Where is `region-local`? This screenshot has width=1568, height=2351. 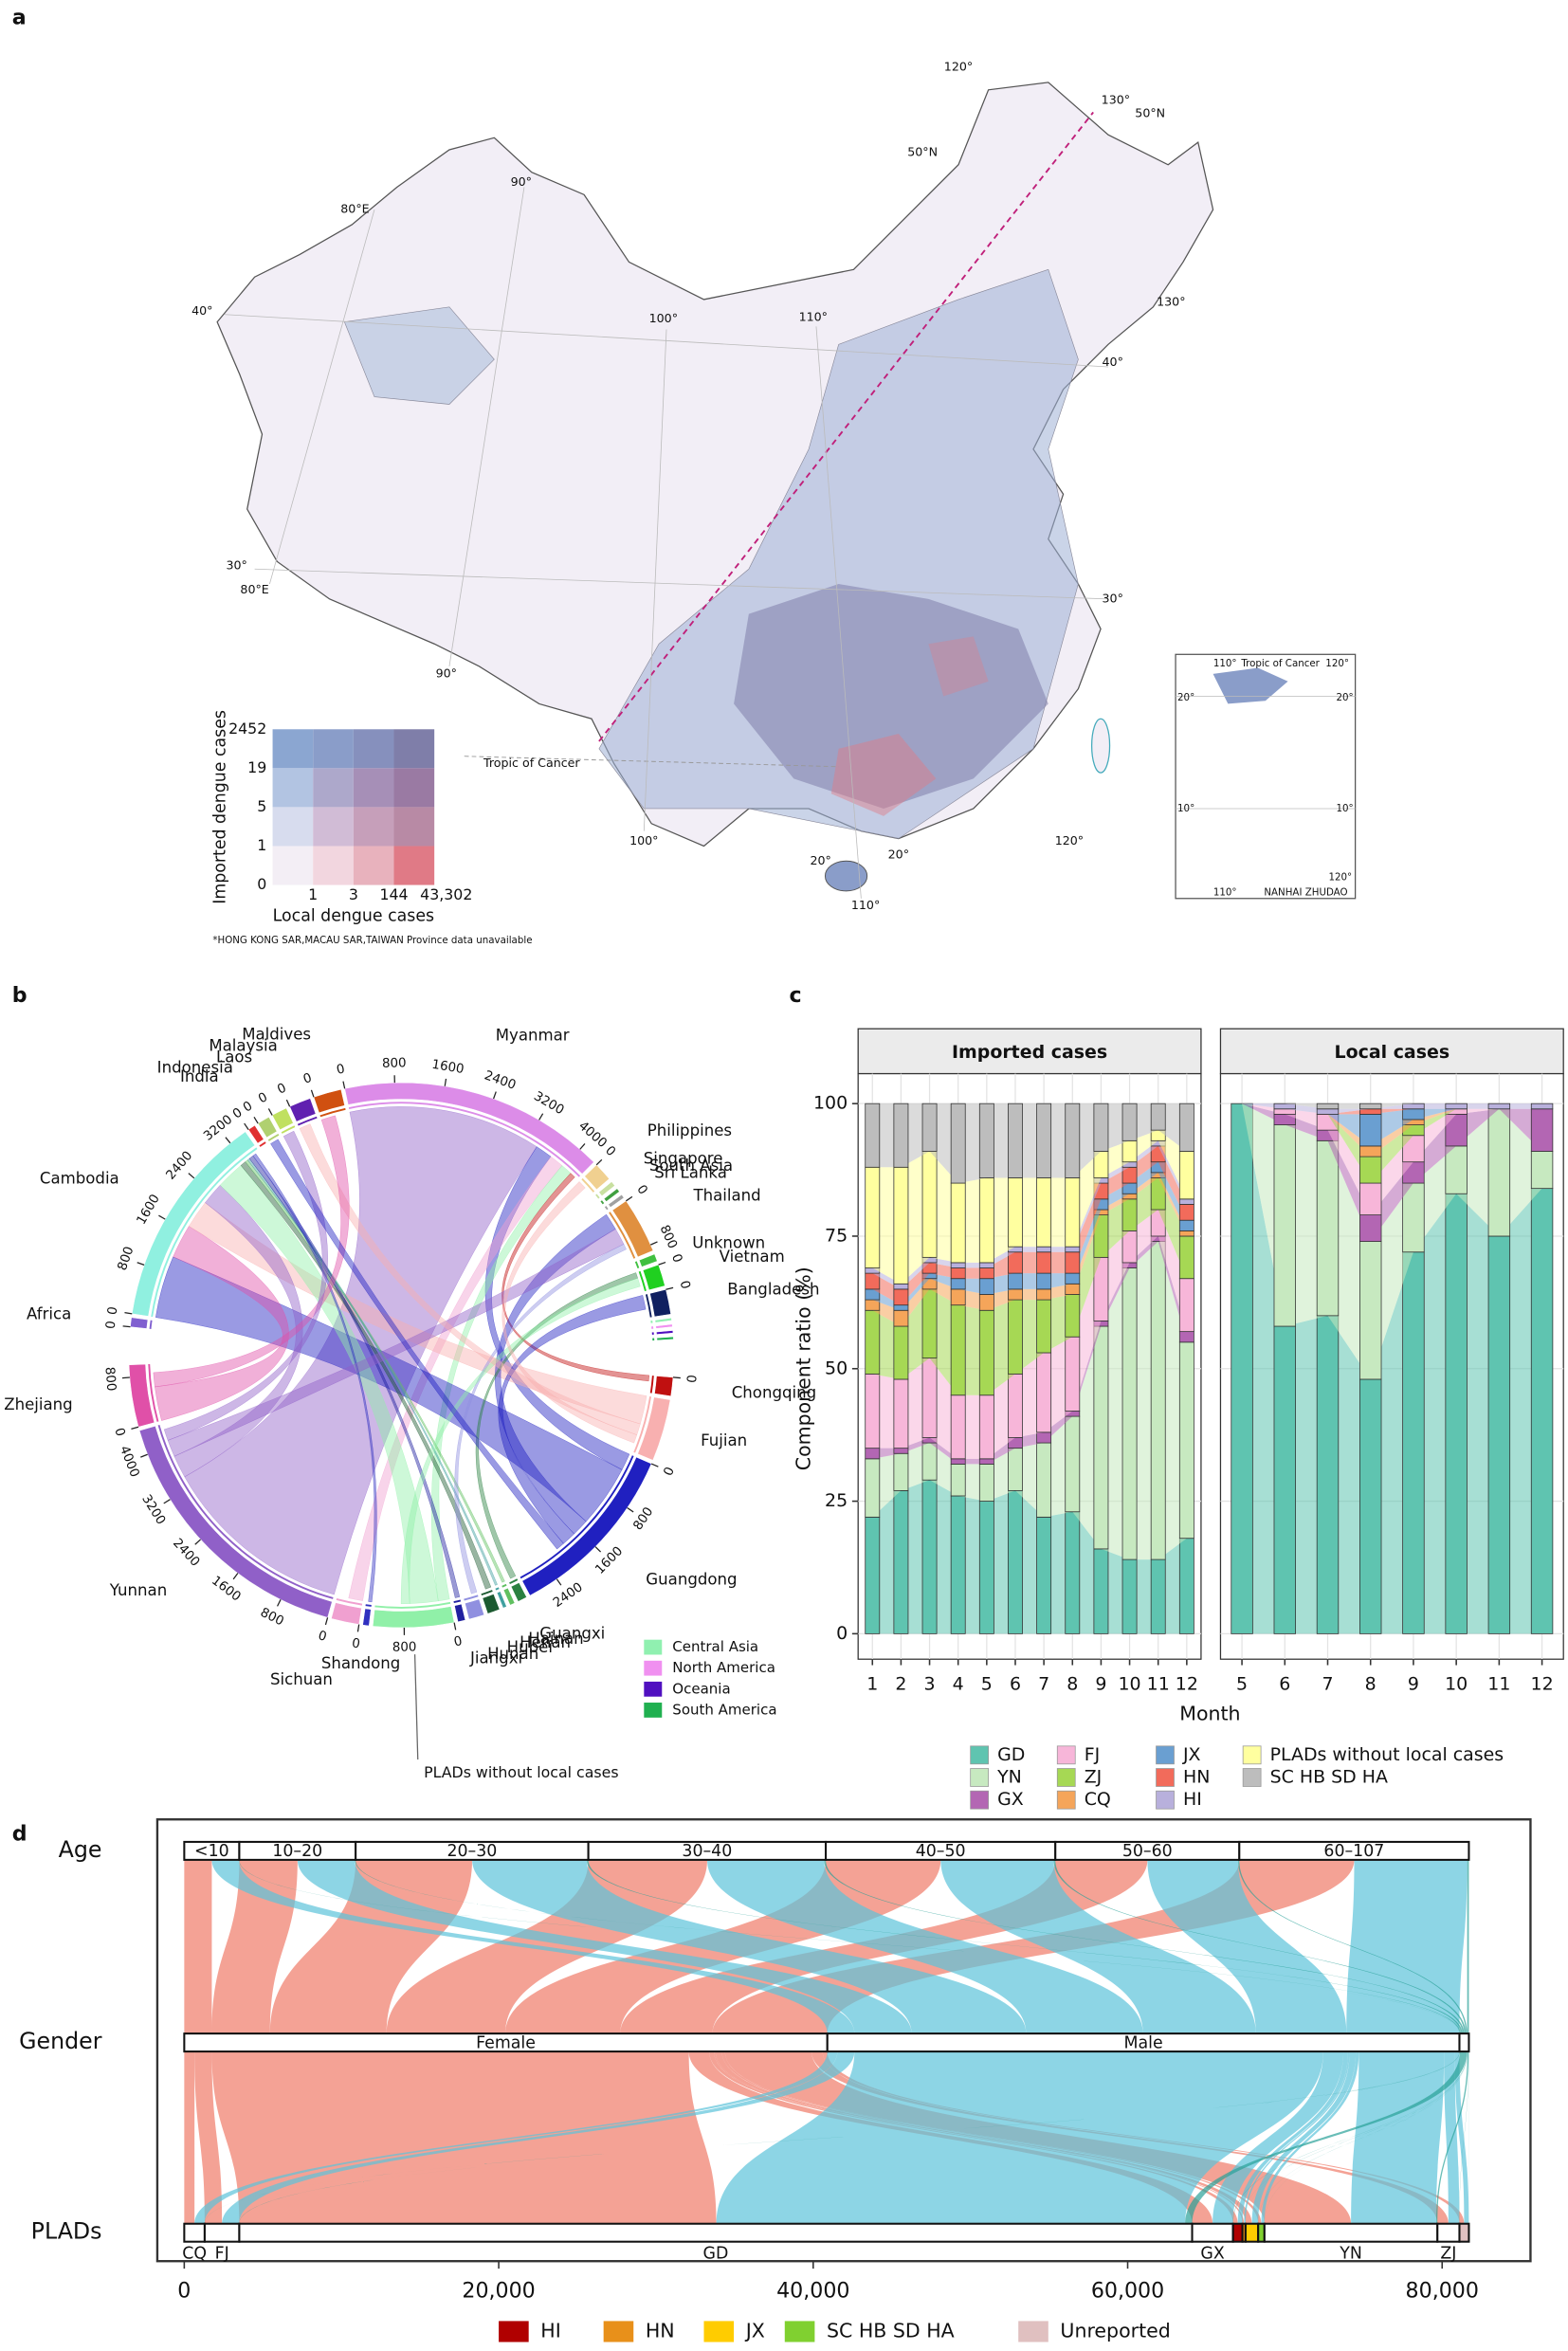
region-local is located at coordinates (883, 775).